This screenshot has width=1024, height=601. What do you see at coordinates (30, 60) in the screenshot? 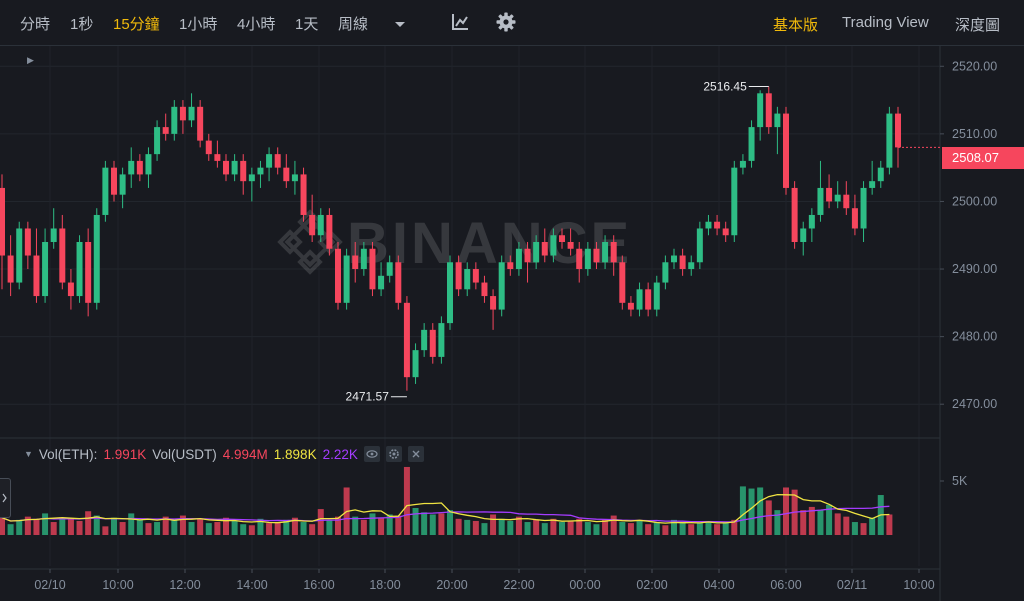
I see `collapse-arrow-icon: ▶` at bounding box center [30, 60].